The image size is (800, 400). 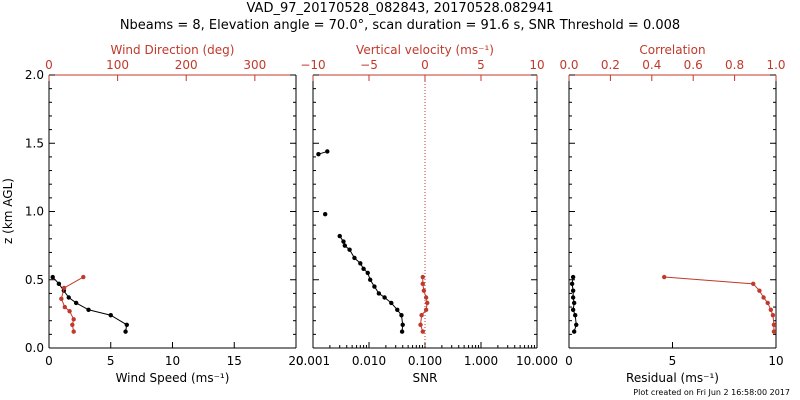 I want to click on y-tick-label: 0.5, so click(x=34, y=280).